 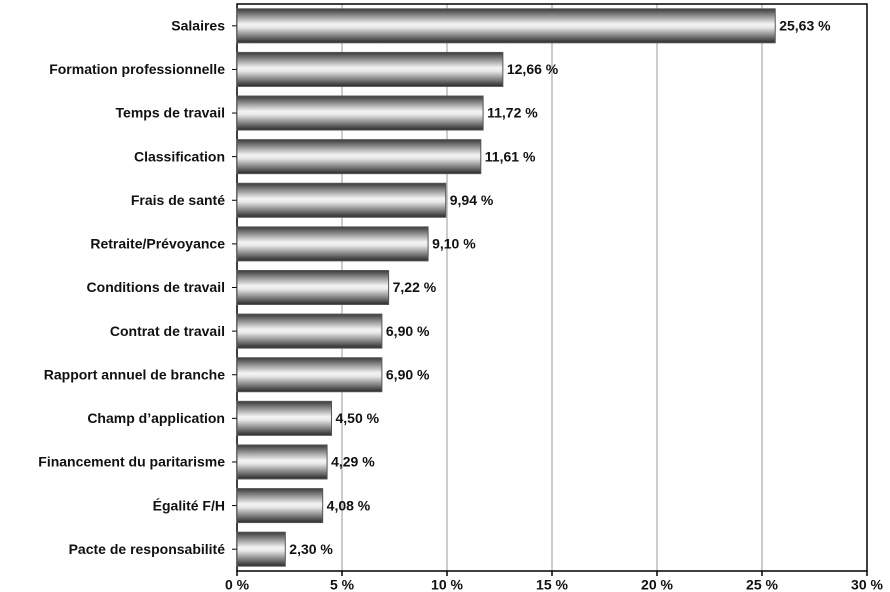 What do you see at coordinates (147, 549) in the screenshot?
I see `y-tick-label: Pacte de responsabilité` at bounding box center [147, 549].